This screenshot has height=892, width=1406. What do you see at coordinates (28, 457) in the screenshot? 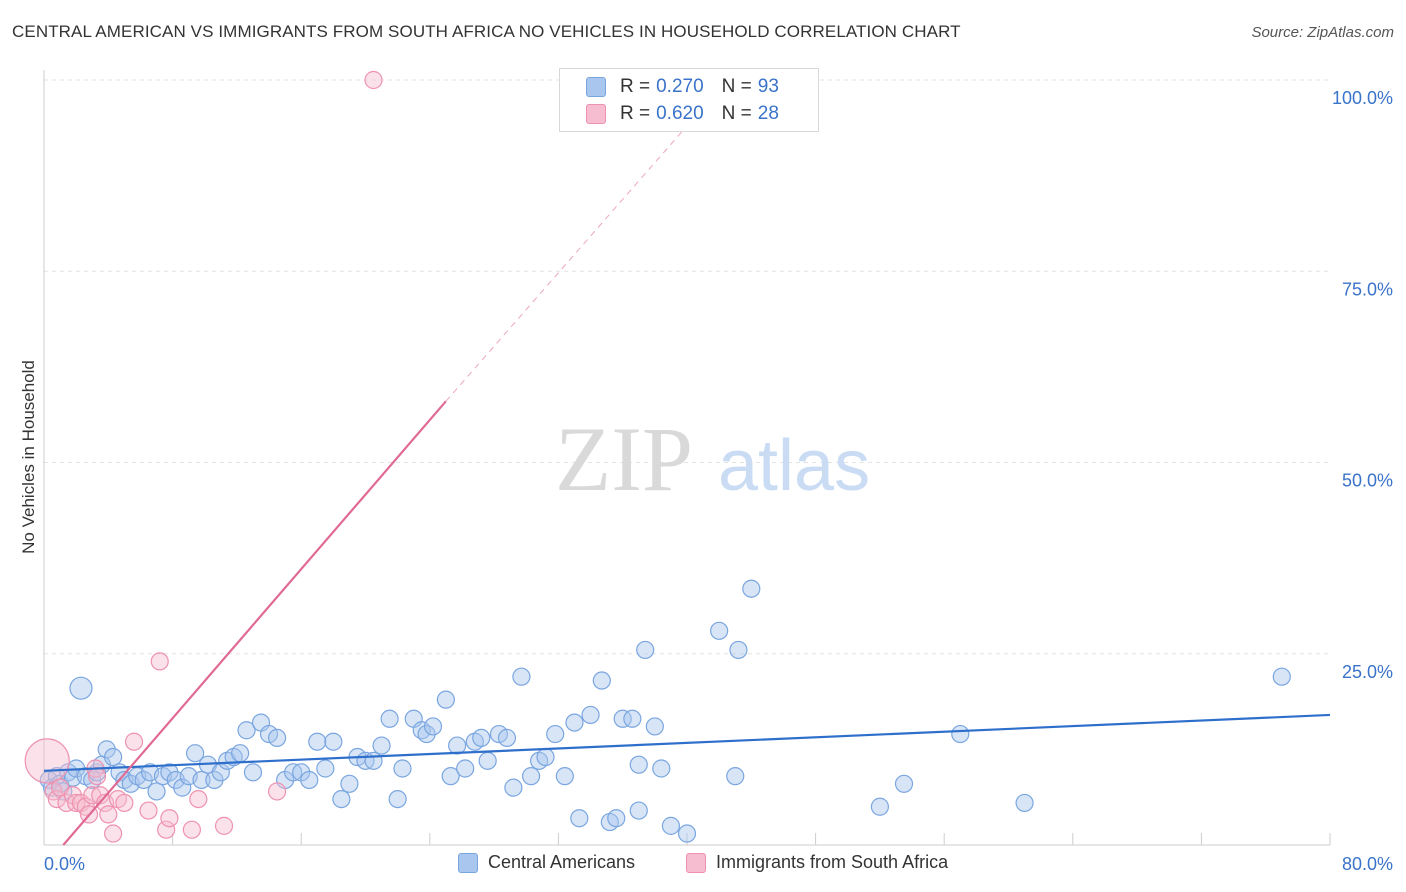
I see `y-axis-label: No Vehicles in Household` at bounding box center [28, 457].